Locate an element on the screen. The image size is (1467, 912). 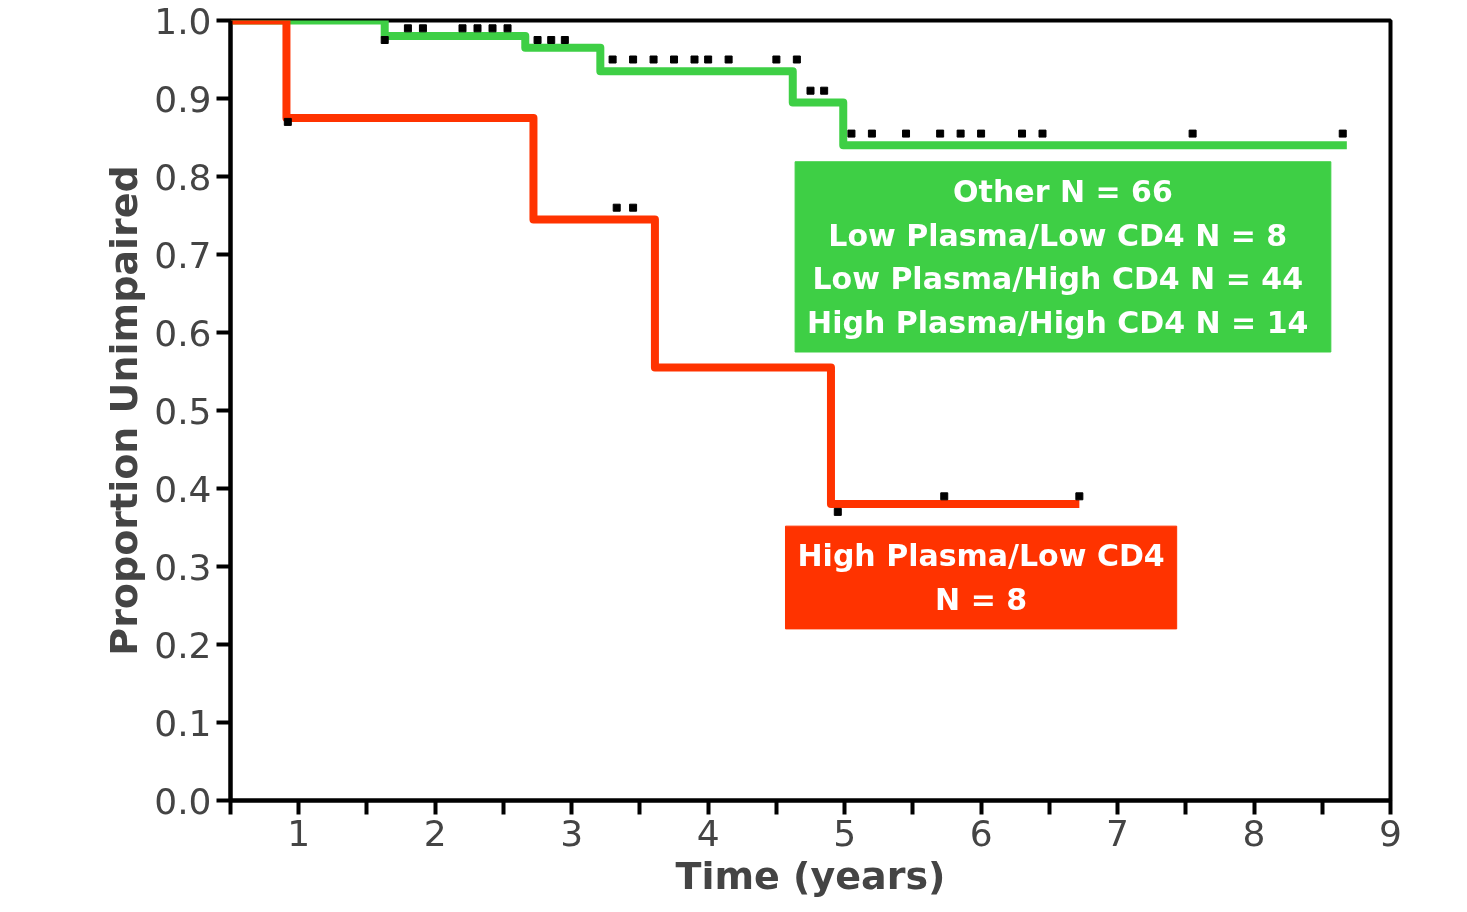
x-tick-label: 4 is located at coordinates (708, 833).